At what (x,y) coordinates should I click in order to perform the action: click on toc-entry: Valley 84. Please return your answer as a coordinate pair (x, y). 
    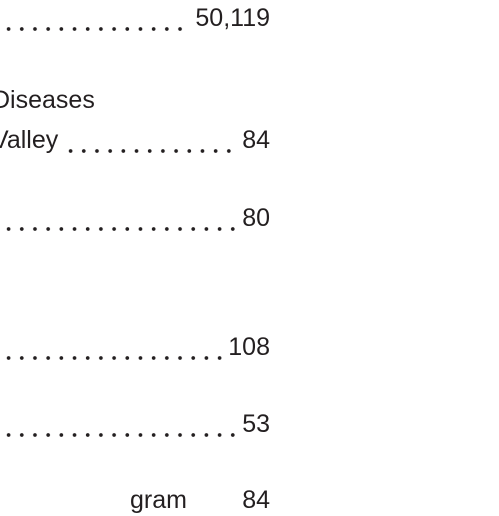
    Looking at the image, I should click on (135, 140).